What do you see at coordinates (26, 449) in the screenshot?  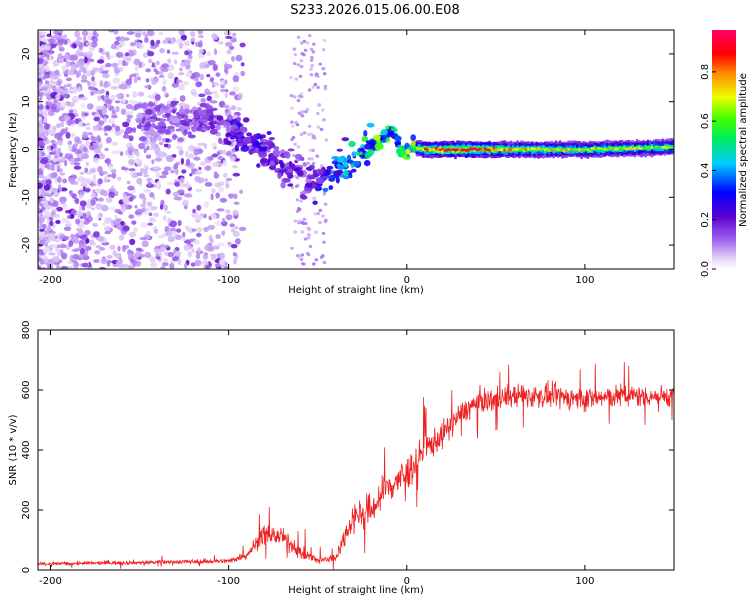 I see `y-tick-label: 400` at bounding box center [26, 449].